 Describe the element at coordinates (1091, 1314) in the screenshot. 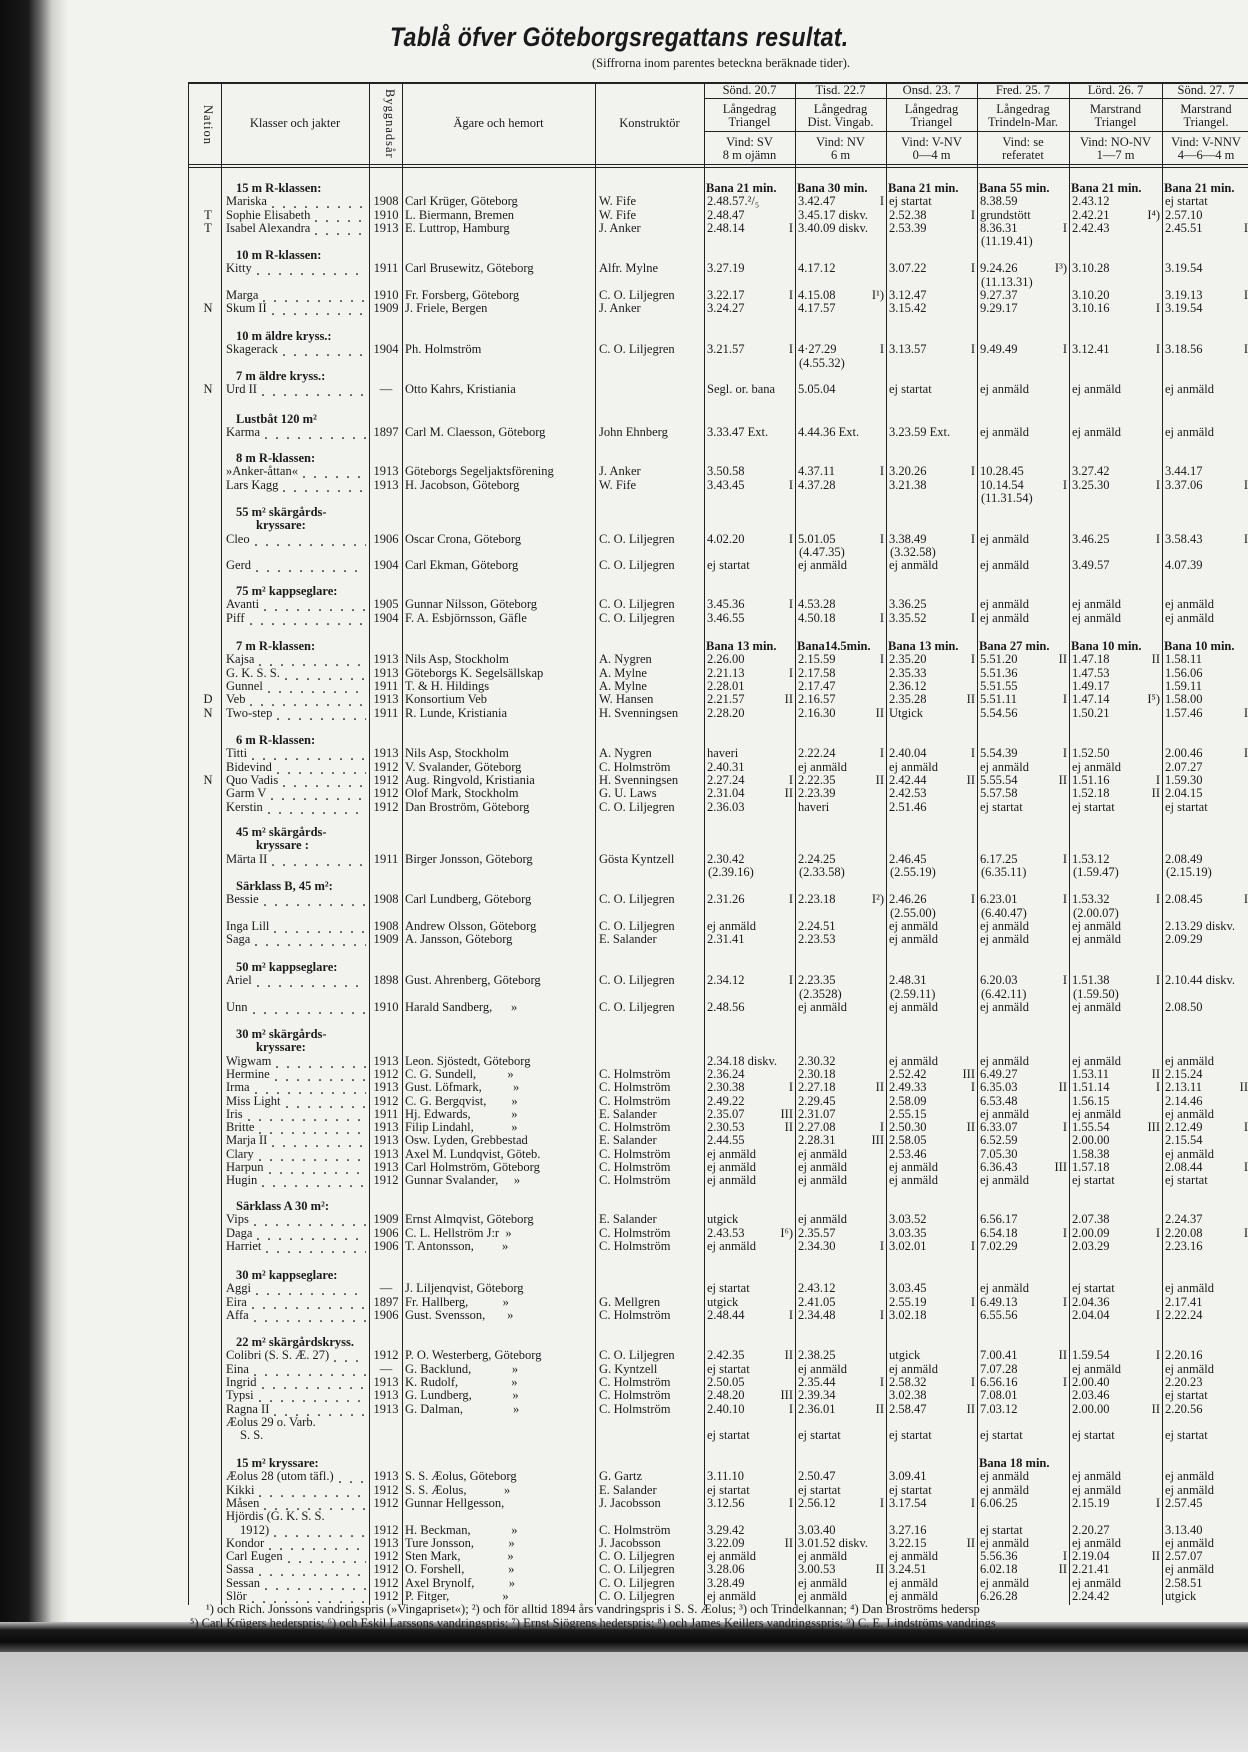

I see `race-result: 2.04.04` at that location.